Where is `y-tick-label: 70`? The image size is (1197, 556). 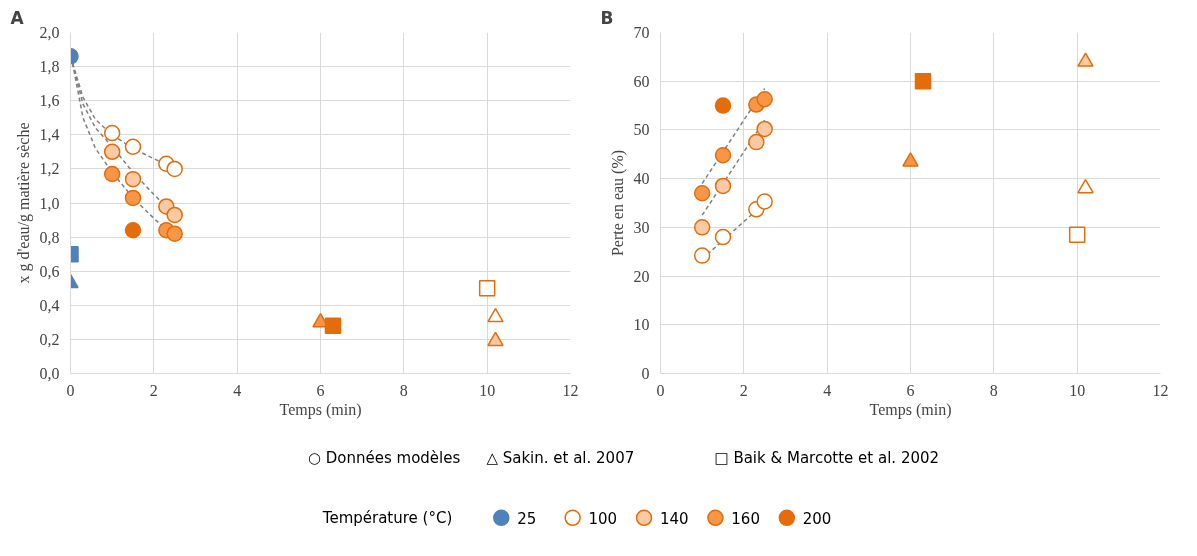
y-tick-label: 70 is located at coordinates (641, 32).